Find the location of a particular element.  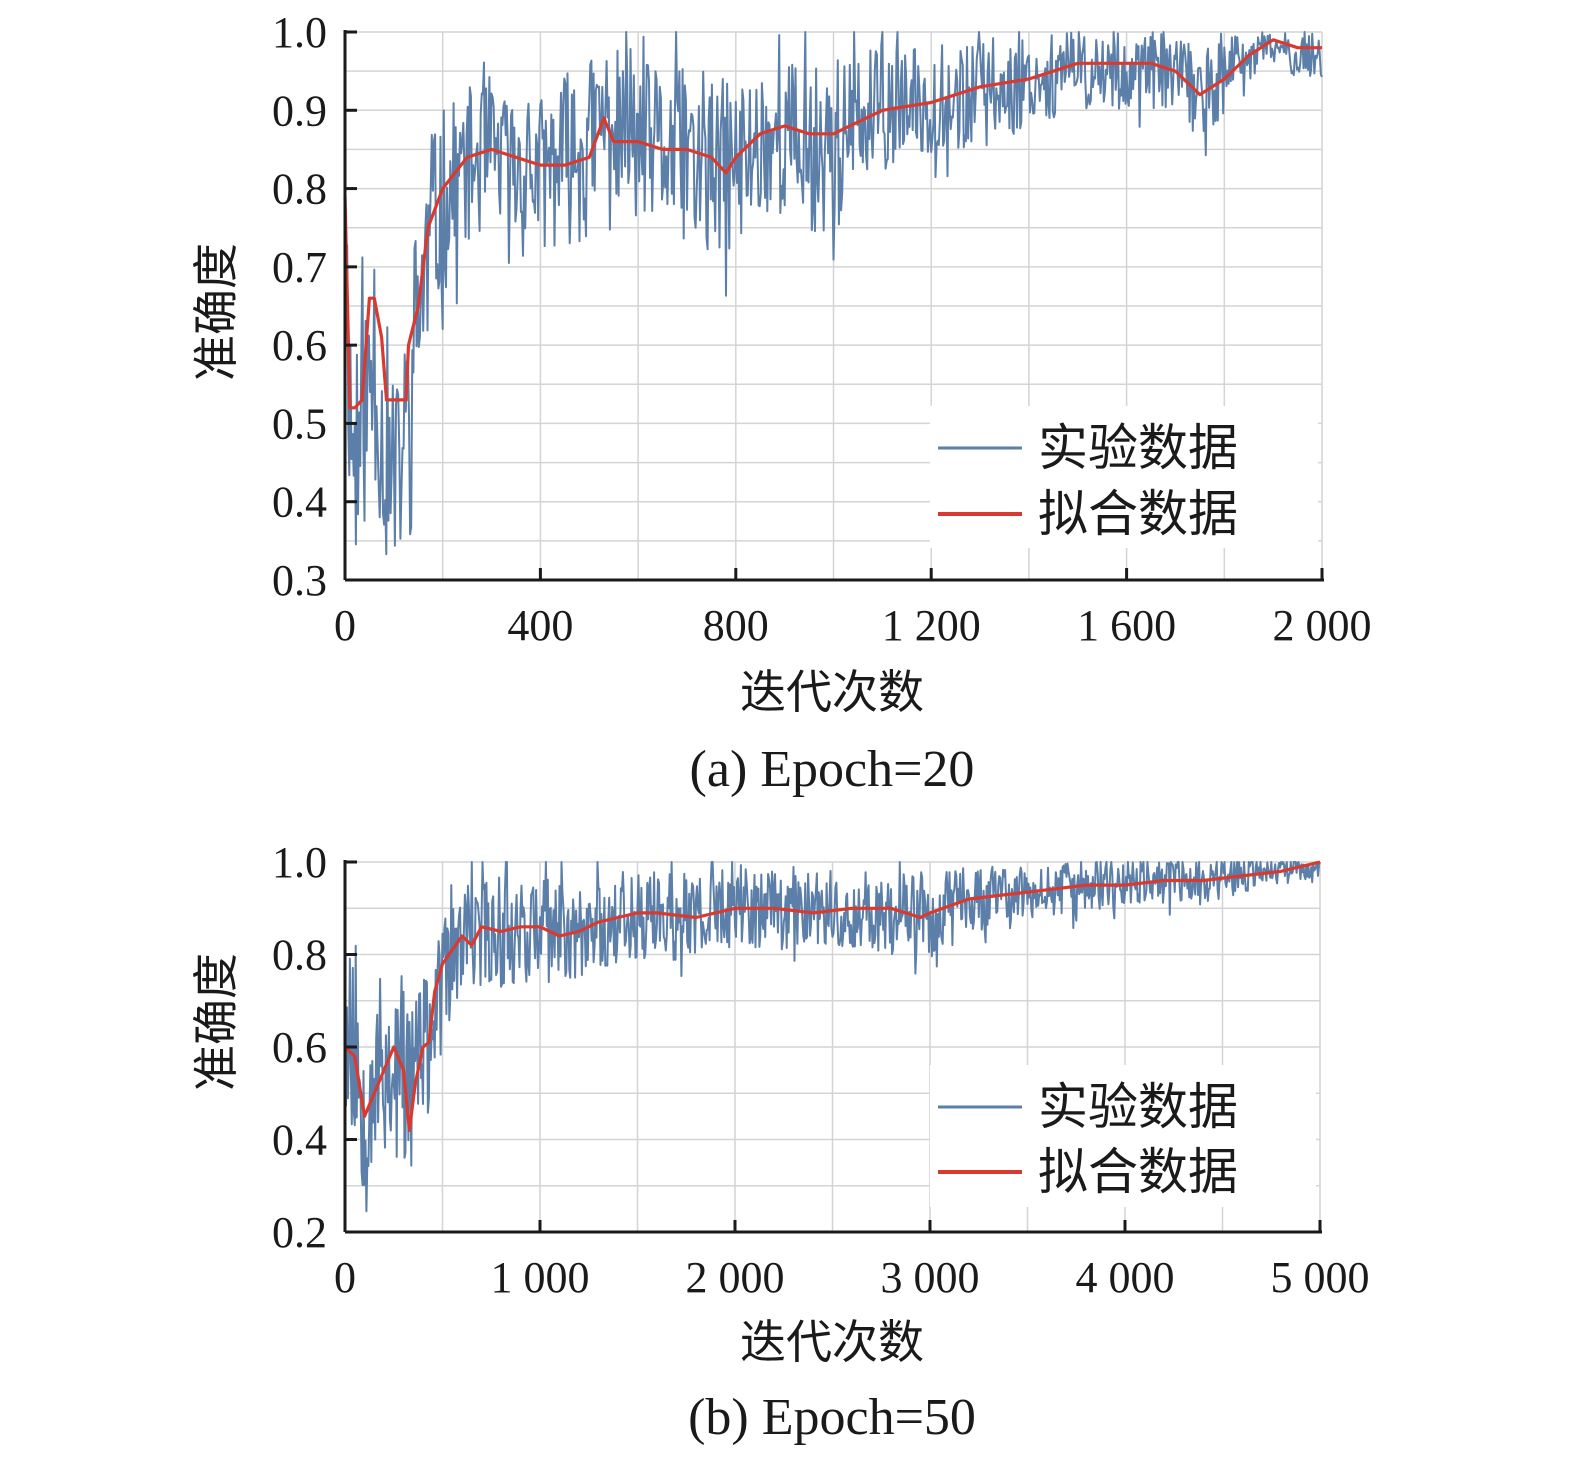

chart-a-ylabel: 准确度 is located at coordinates (216, 312).